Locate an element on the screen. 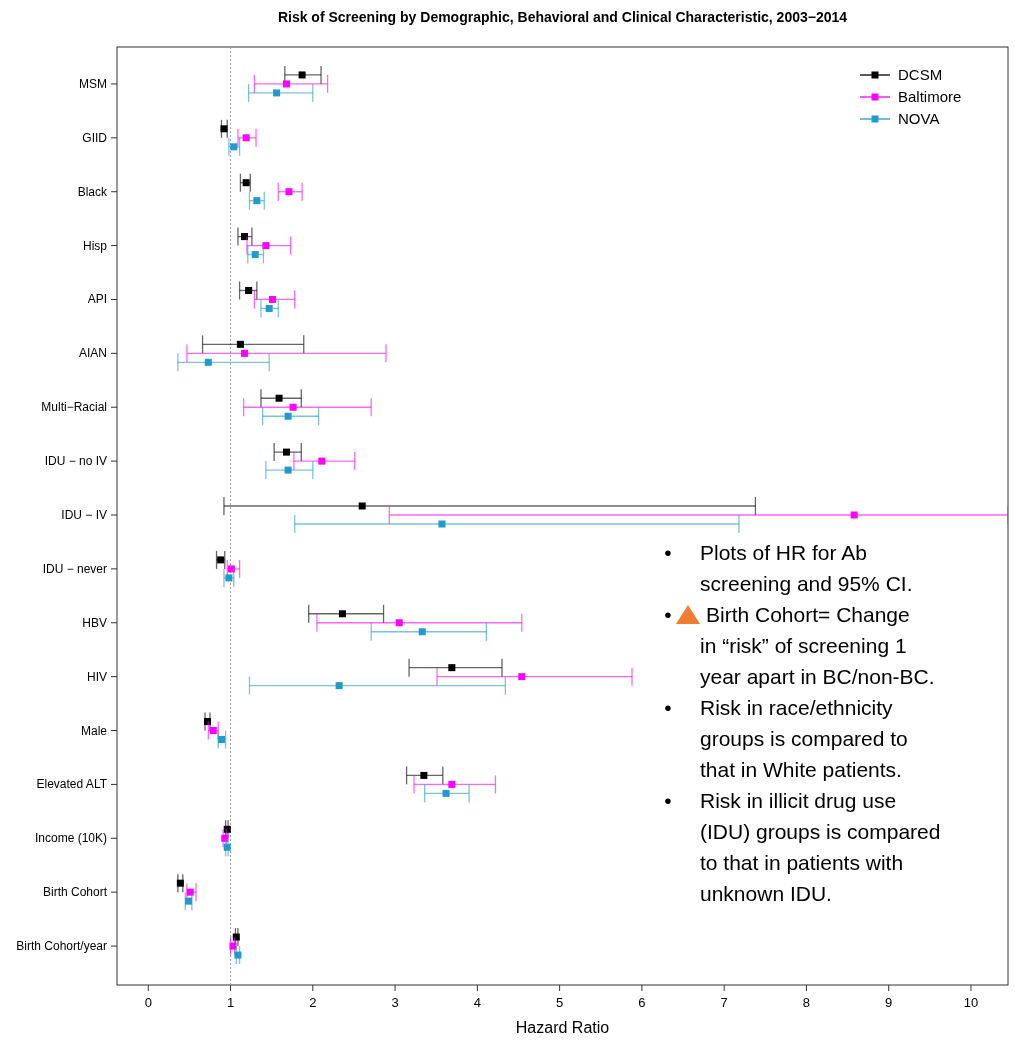 The height and width of the screenshot is (1045, 1015). y-tick-label: Birth Cohort/year is located at coordinates (61, 946).